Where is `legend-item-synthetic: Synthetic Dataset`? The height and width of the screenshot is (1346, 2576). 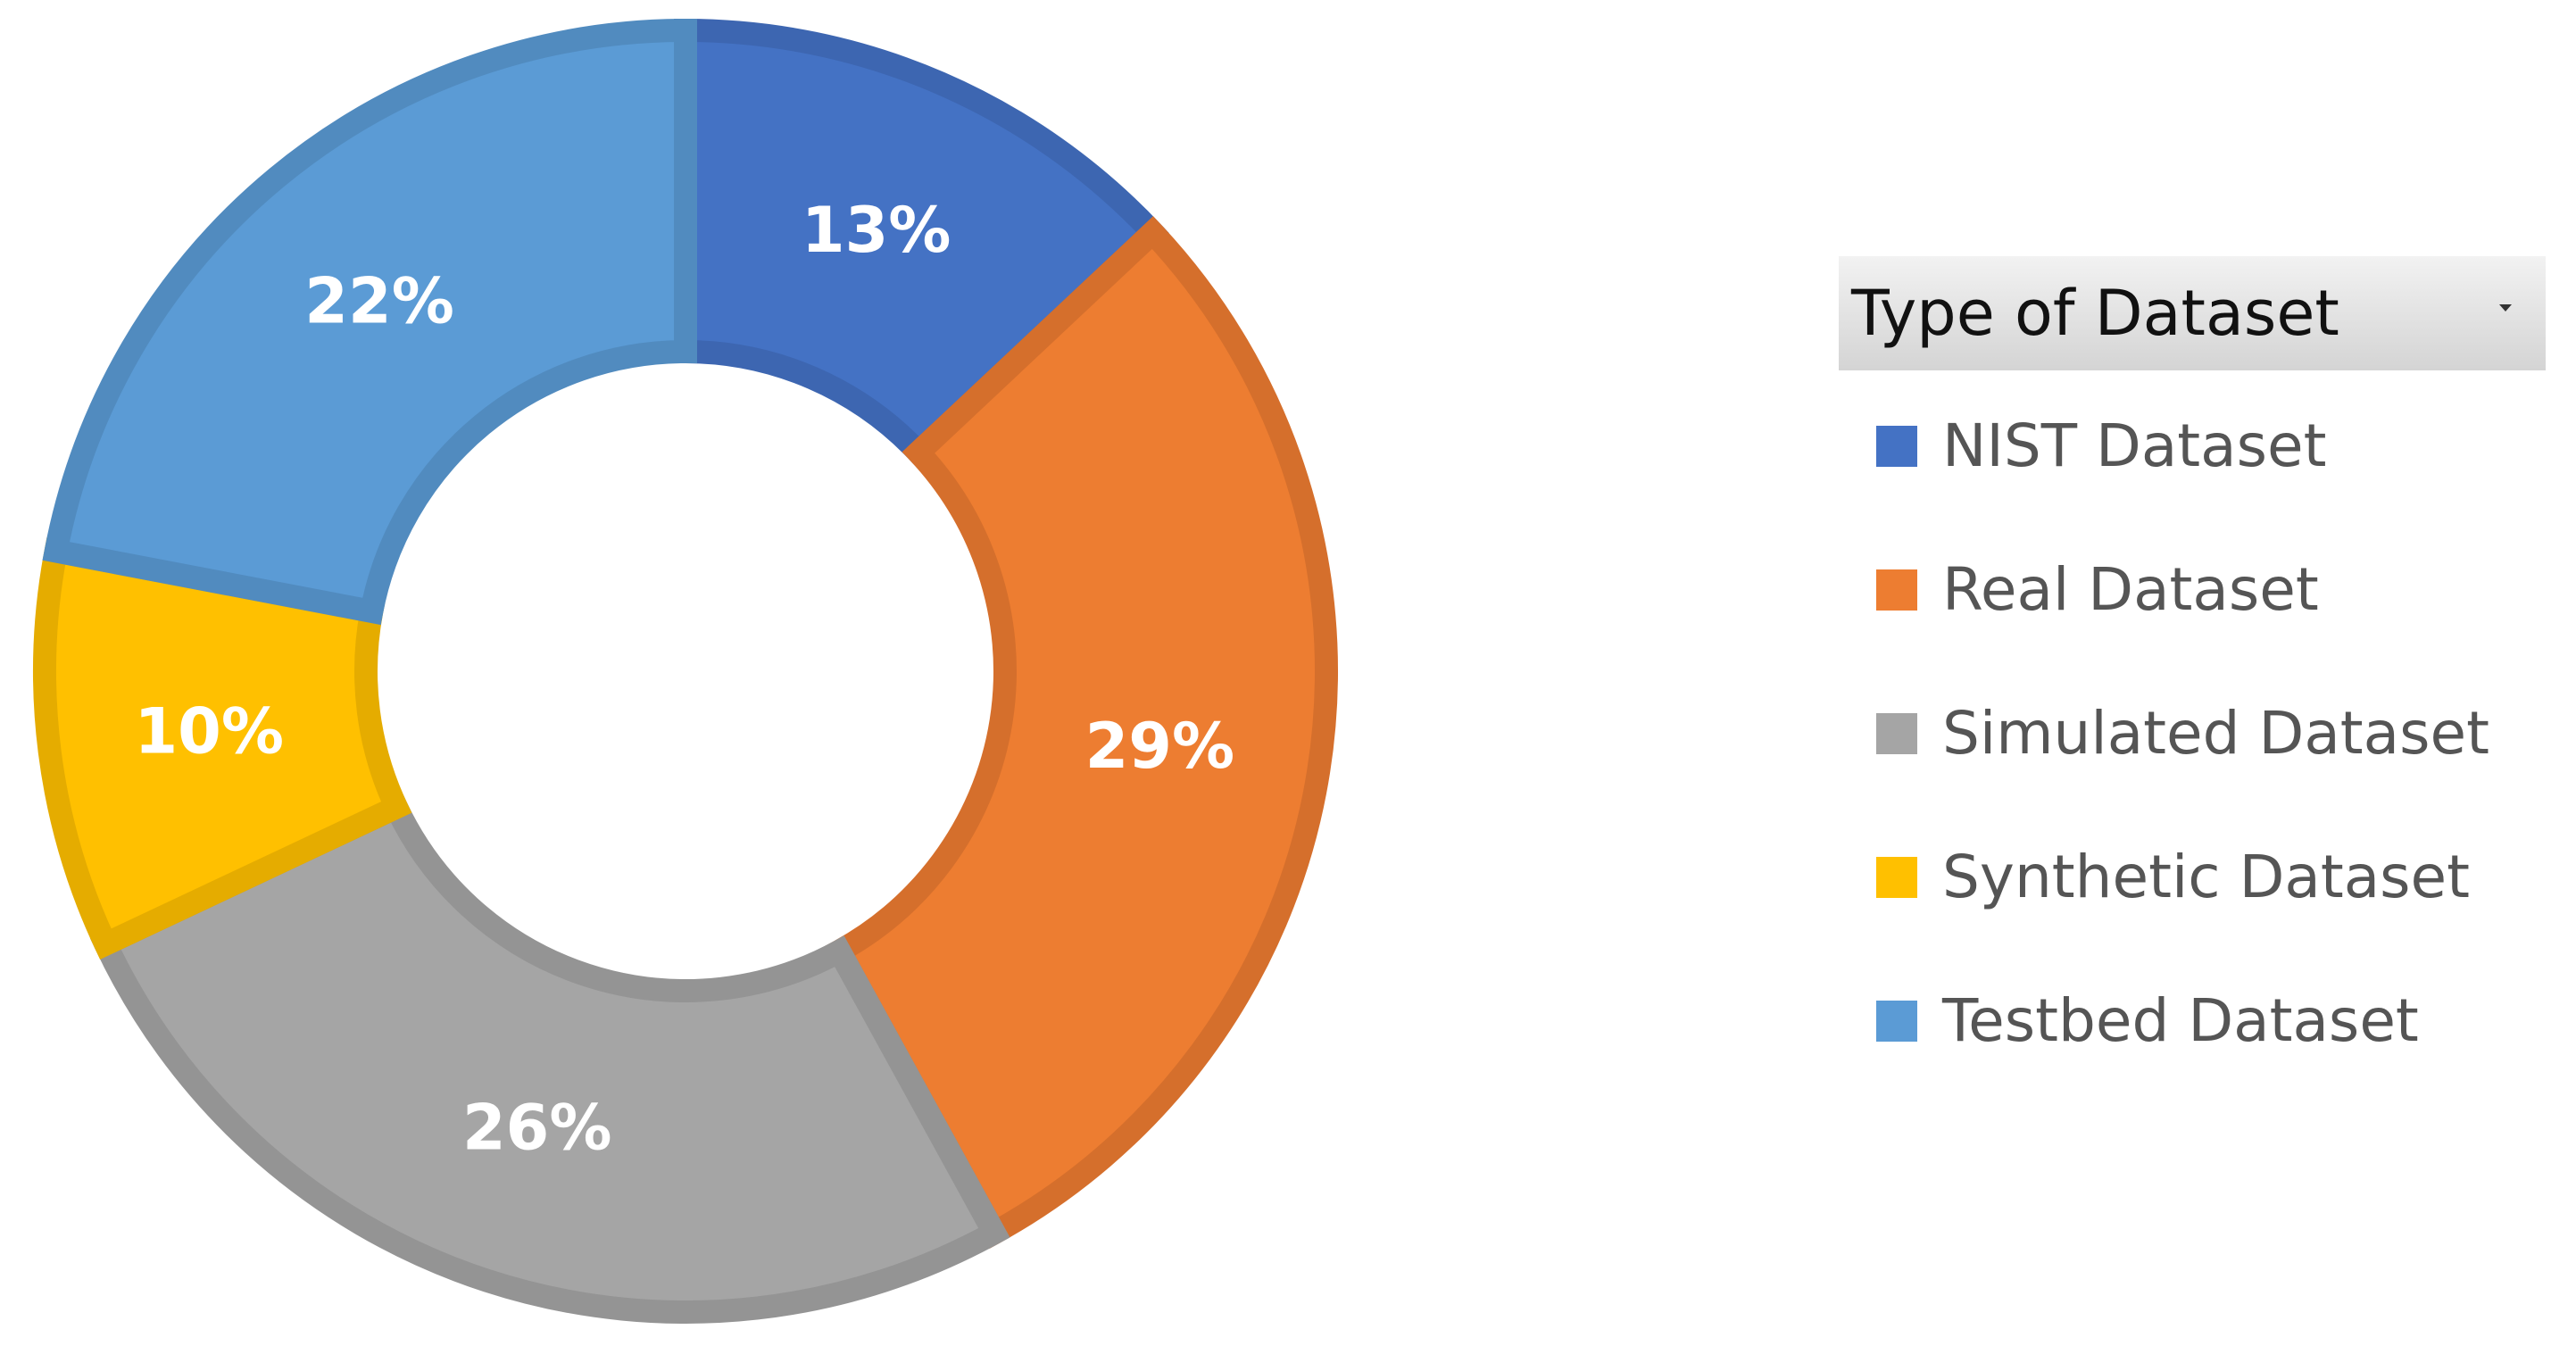 legend-item-synthetic: Synthetic Dataset is located at coordinates (2193, 877).